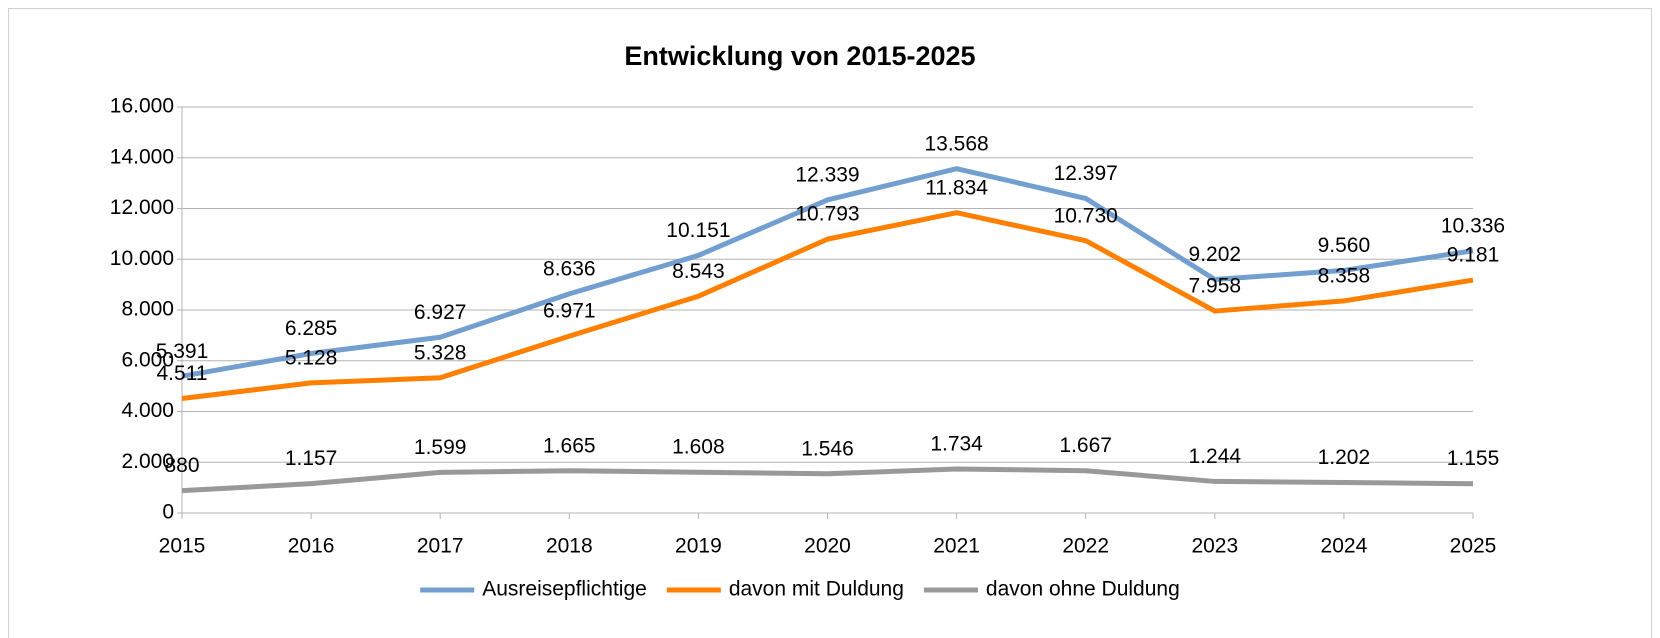  Describe the element at coordinates (956, 143) in the screenshot. I see `data-label: 13.568` at that location.